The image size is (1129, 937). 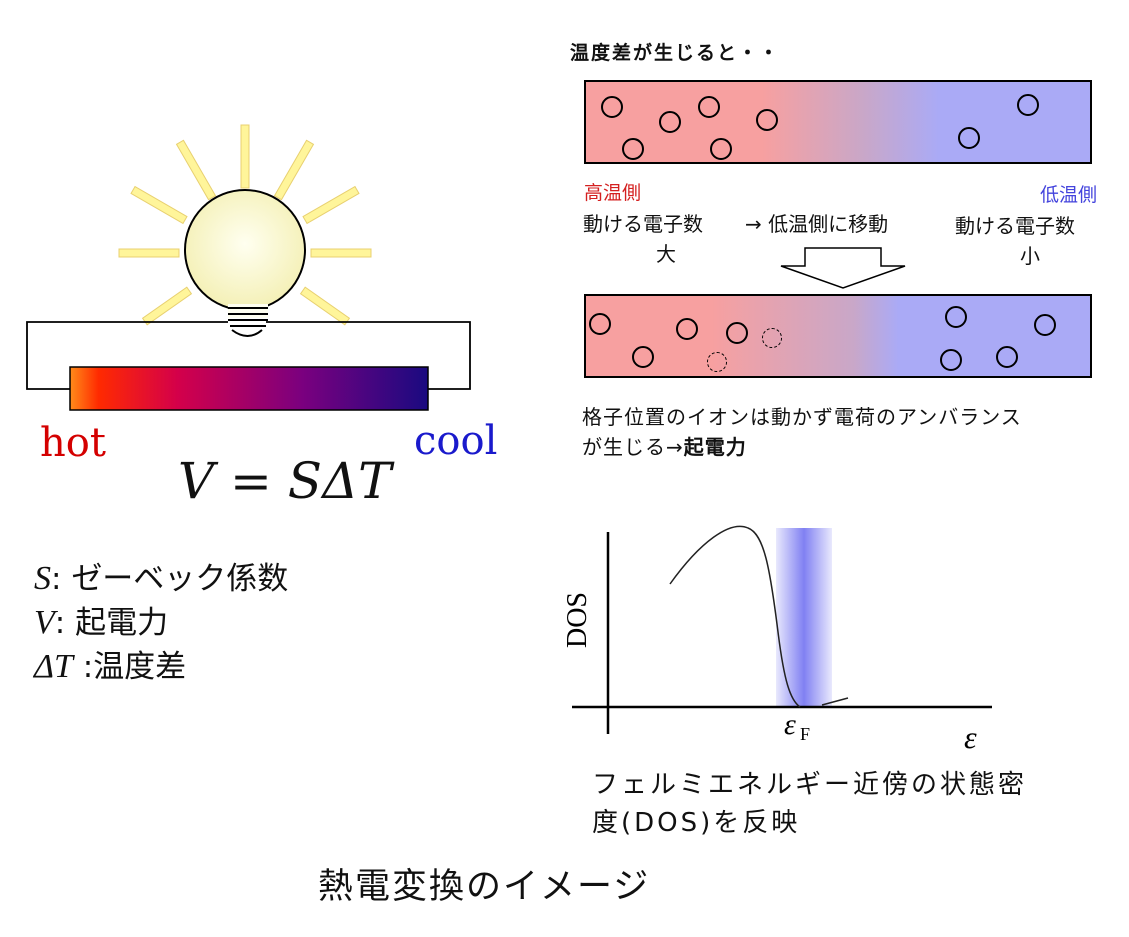 I want to click on light-bulb-icon, so click(x=245, y=250).